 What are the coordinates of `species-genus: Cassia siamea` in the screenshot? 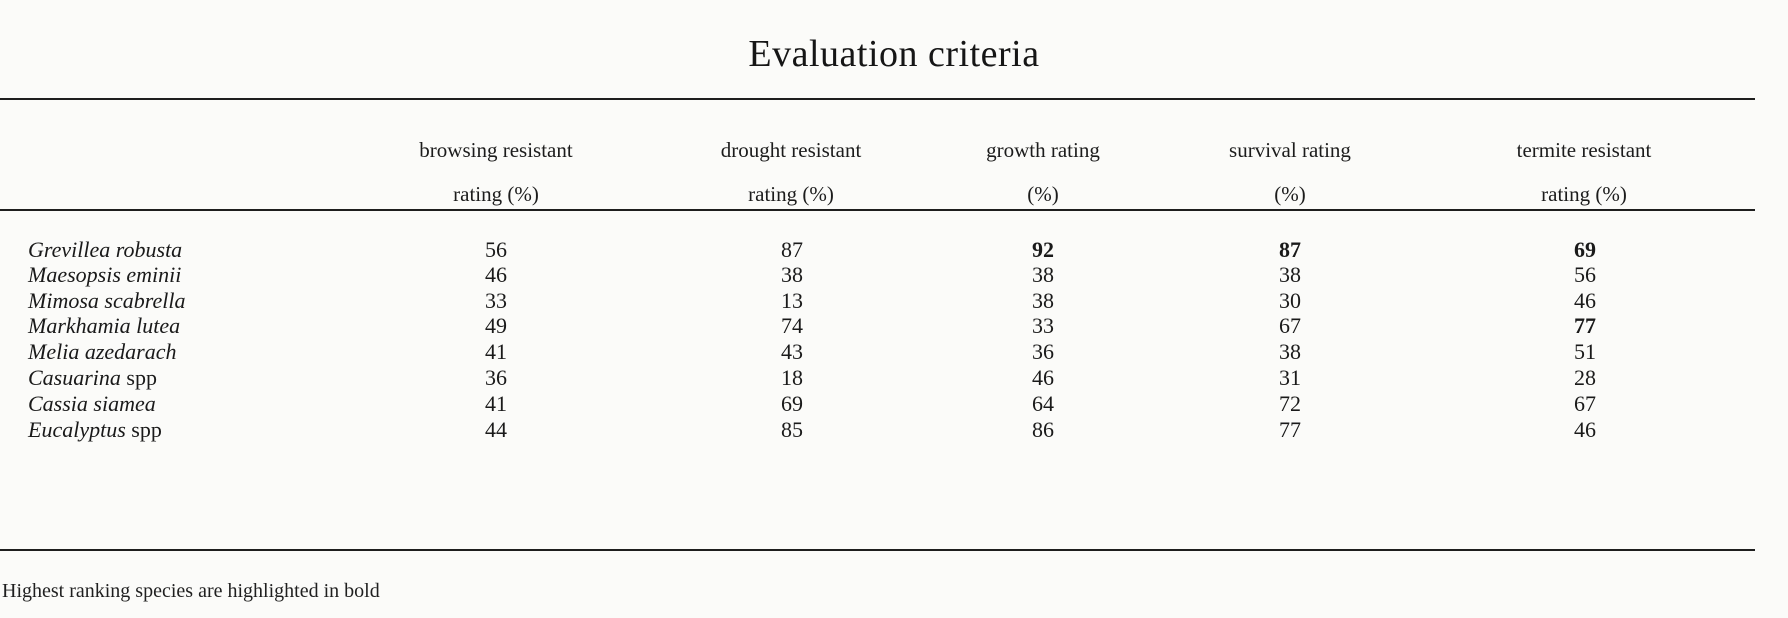 It's located at (92, 403).